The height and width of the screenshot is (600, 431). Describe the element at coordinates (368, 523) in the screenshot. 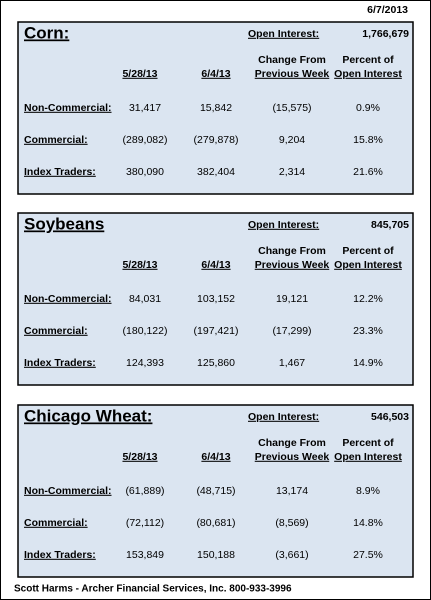

I see `cell: 14.8%` at that location.